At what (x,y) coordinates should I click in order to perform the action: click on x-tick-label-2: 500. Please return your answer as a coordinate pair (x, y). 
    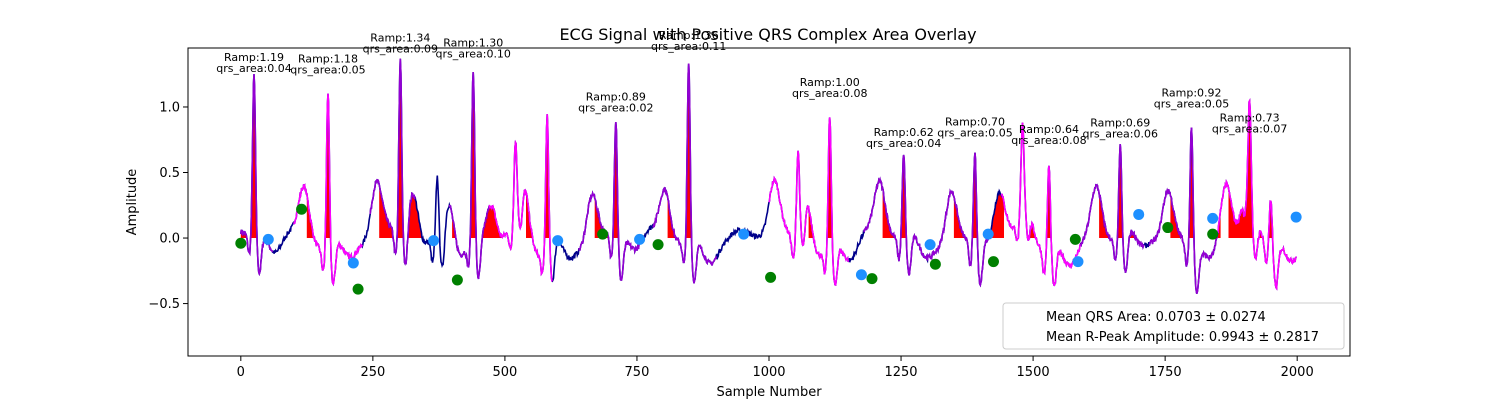
    Looking at the image, I should click on (504, 372).